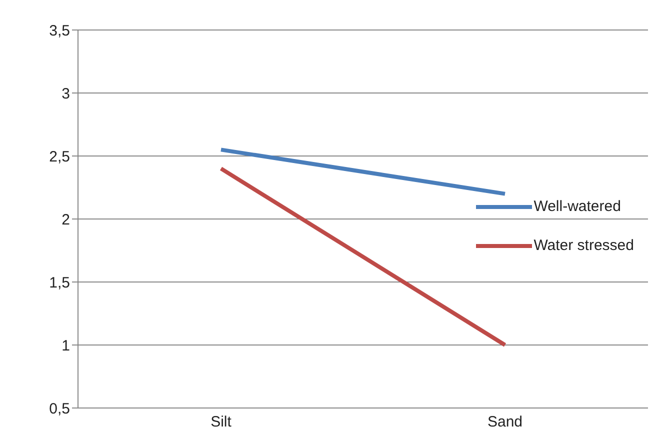 Image resolution: width=650 pixels, height=446 pixels. I want to click on legend-label: Water stressed, so click(584, 245).